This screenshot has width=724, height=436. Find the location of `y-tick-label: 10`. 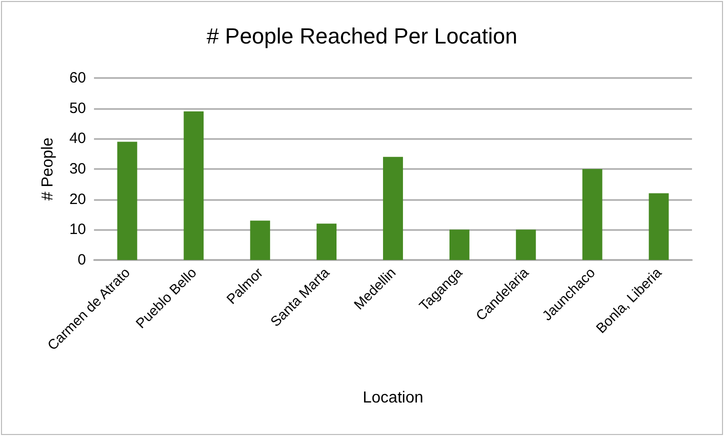

y-tick-label: 10 is located at coordinates (77, 229).